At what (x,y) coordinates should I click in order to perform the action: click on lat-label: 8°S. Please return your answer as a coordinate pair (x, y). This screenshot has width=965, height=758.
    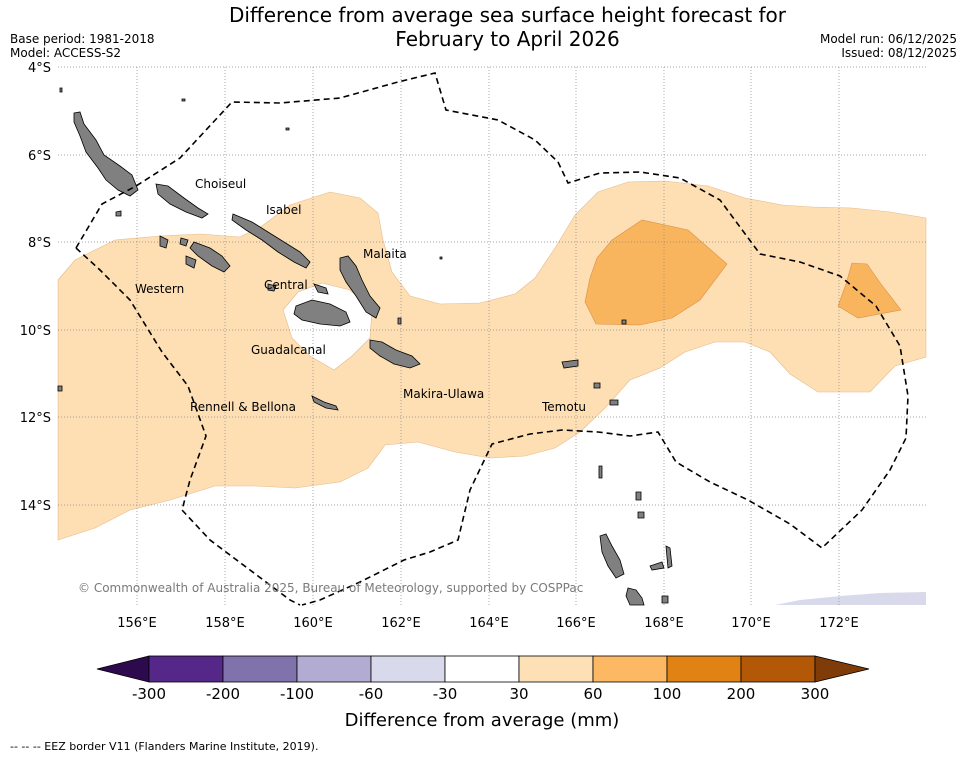
    Looking at the image, I should click on (39, 243).